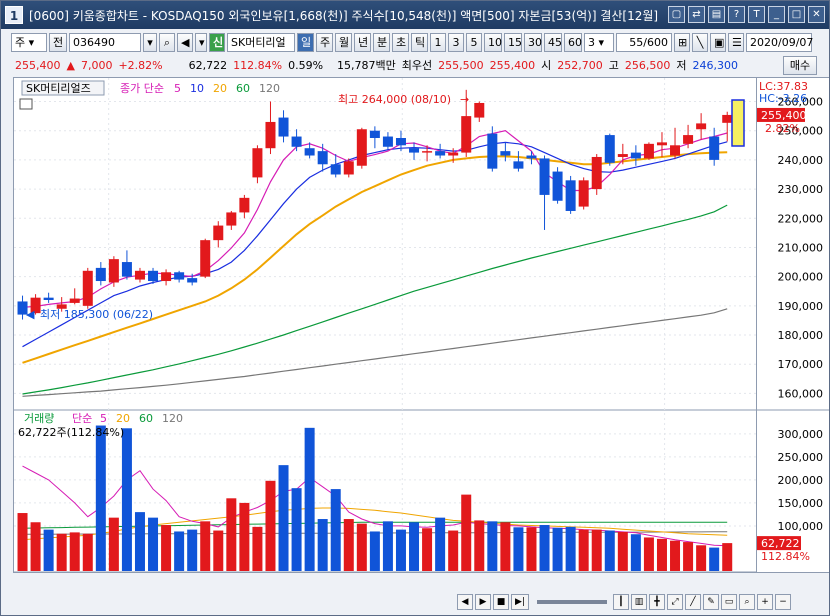 The width and height of the screenshot is (830, 616). I want to click on period-weekly: 주, so click(324, 42).